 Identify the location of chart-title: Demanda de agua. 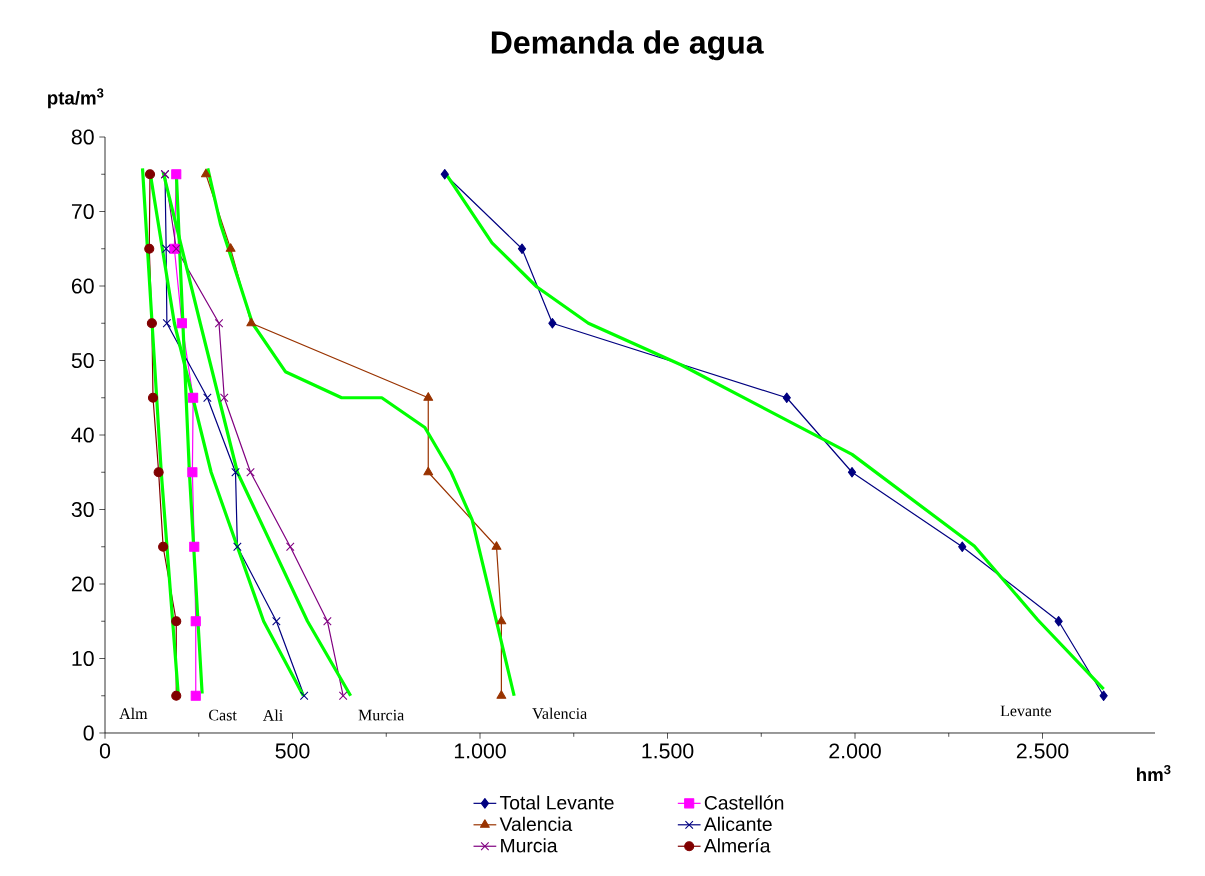
(627, 45).